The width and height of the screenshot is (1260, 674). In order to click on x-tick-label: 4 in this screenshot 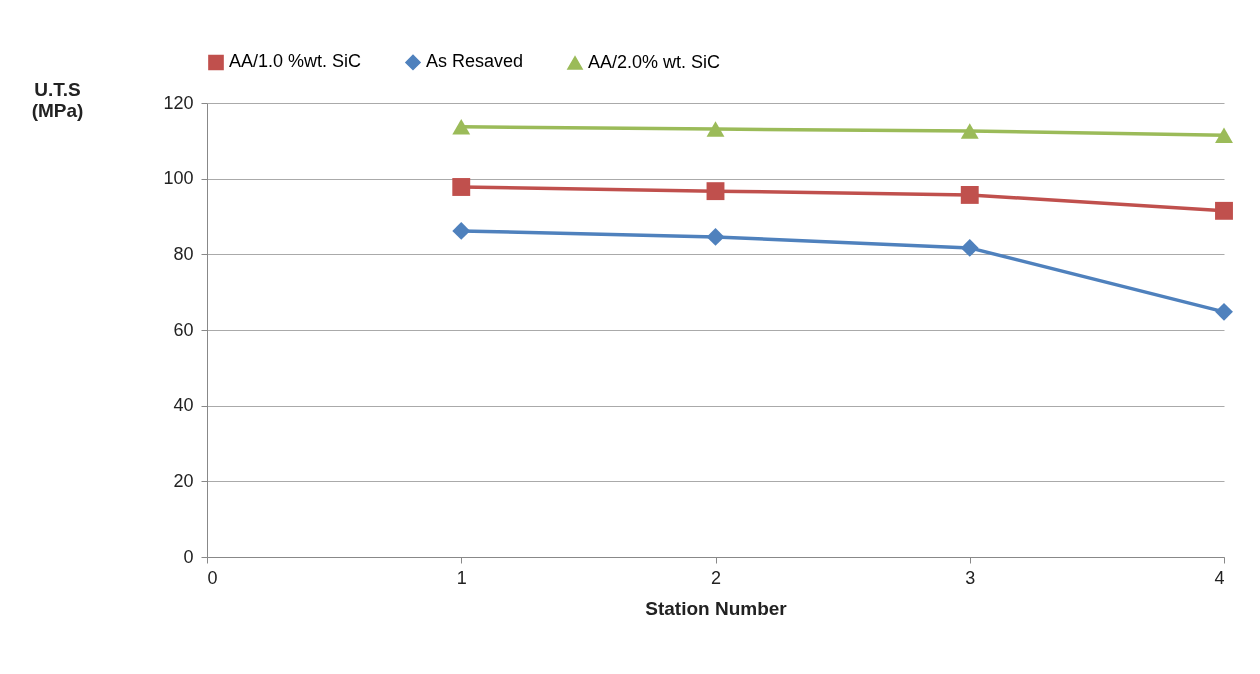, I will do `click(1219, 577)`.